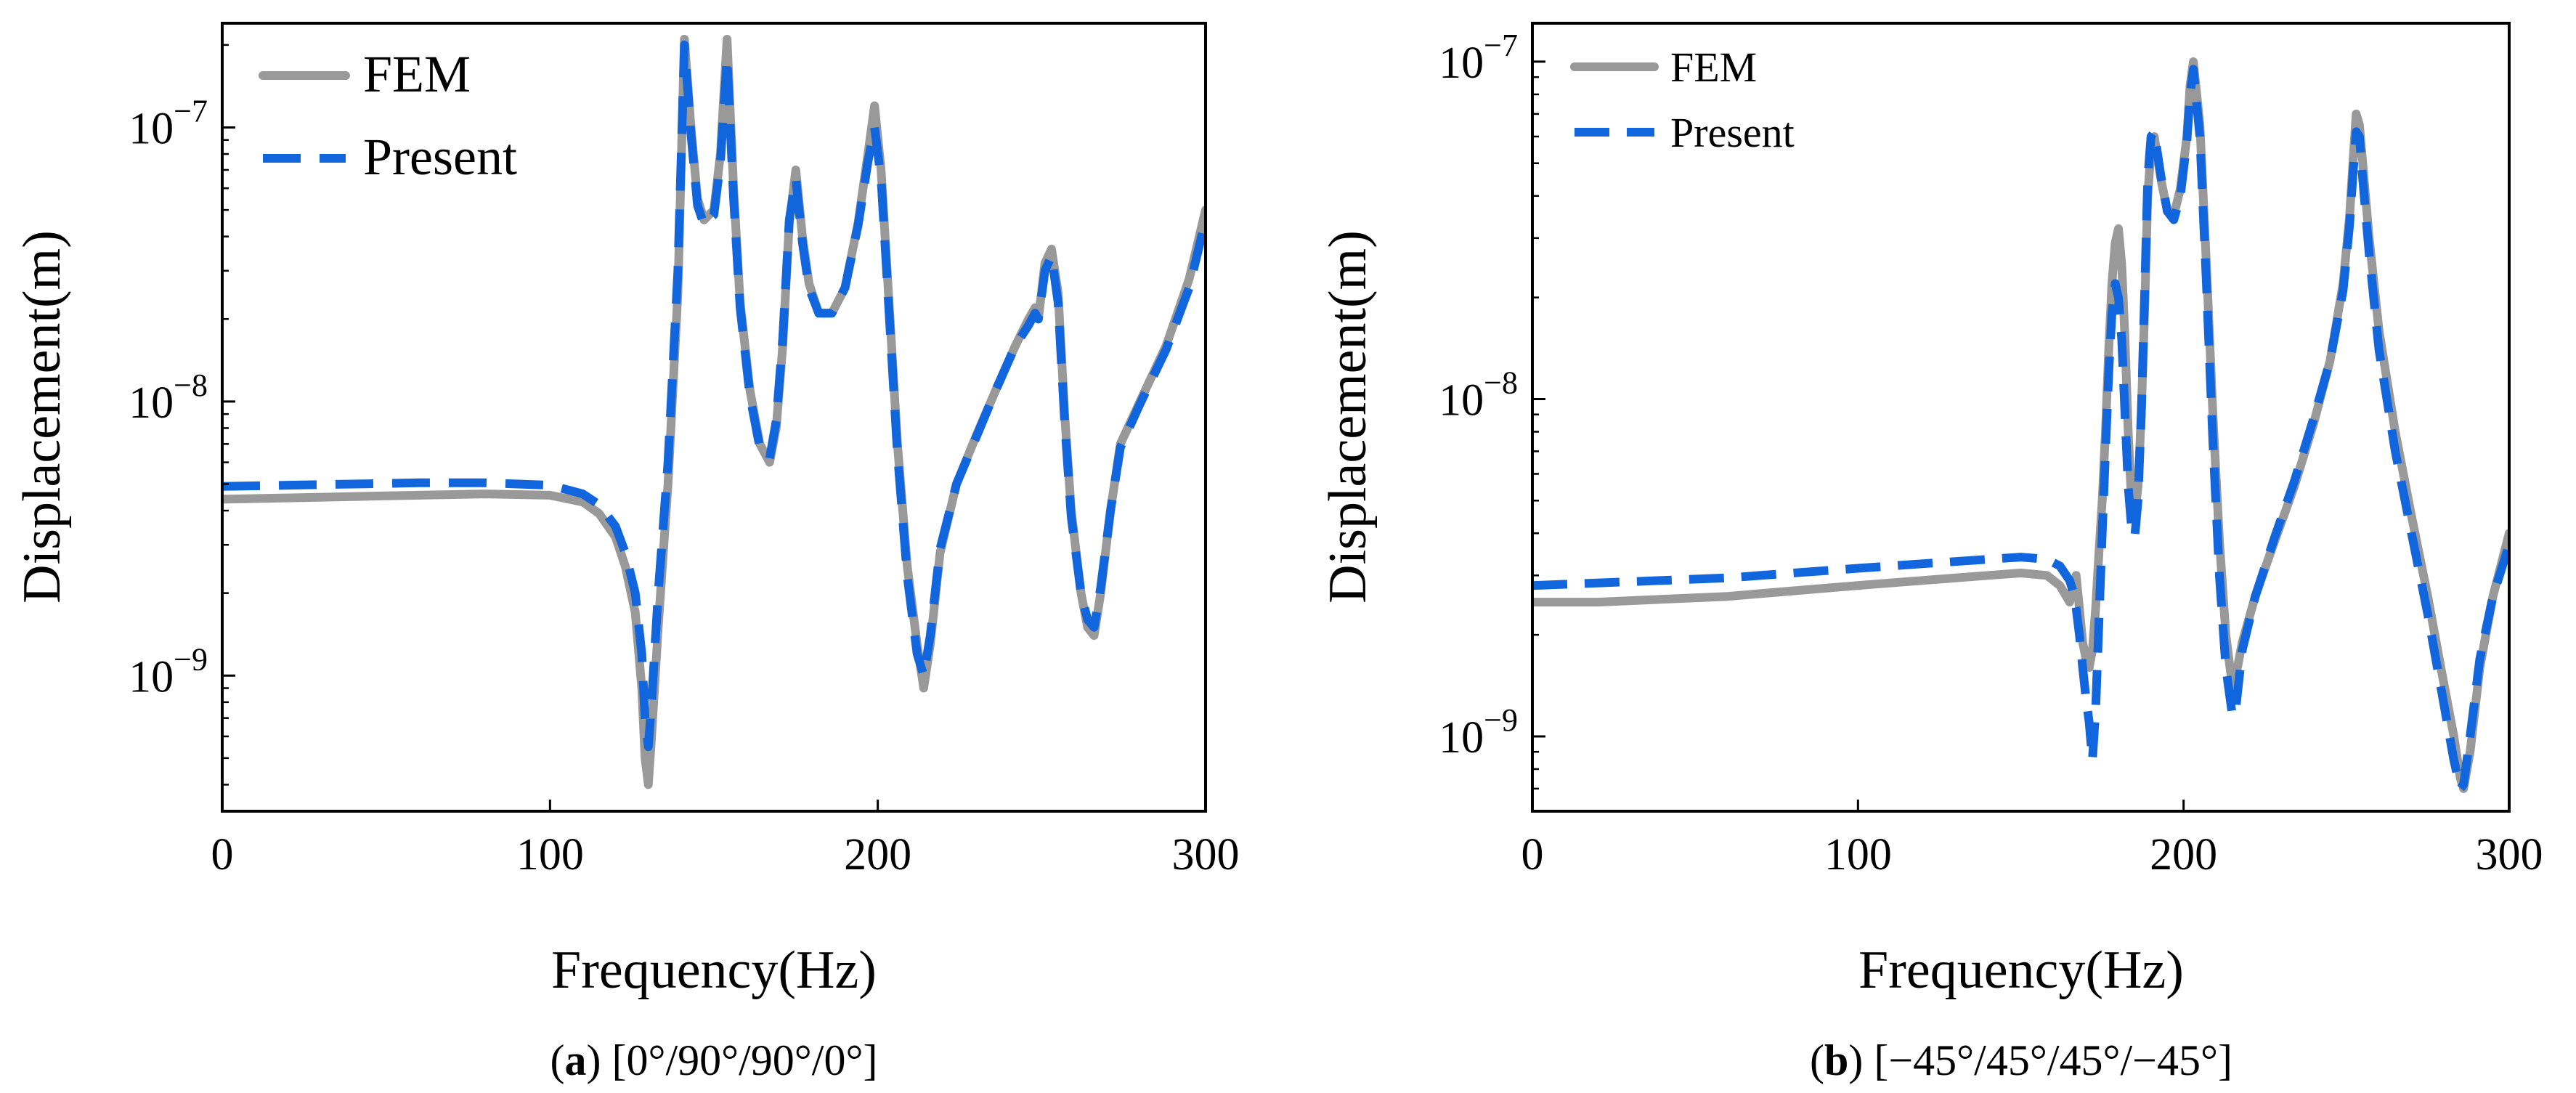 The height and width of the screenshot is (1093, 2576). Describe the element at coordinates (550, 854) in the screenshot. I see `panel-a-x-tick-label: 100` at that location.